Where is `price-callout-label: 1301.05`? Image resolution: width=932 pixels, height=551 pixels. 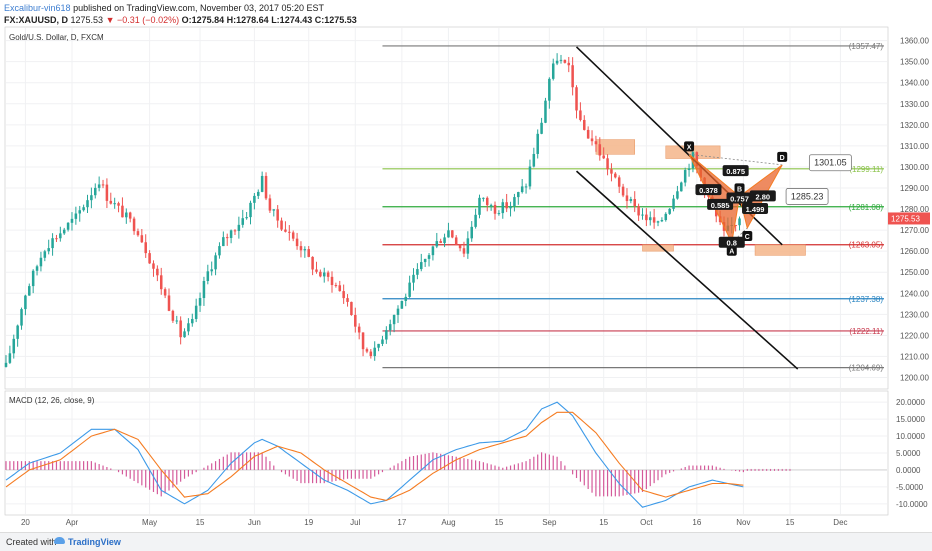 price-callout-label: 1301.05 is located at coordinates (830, 163).